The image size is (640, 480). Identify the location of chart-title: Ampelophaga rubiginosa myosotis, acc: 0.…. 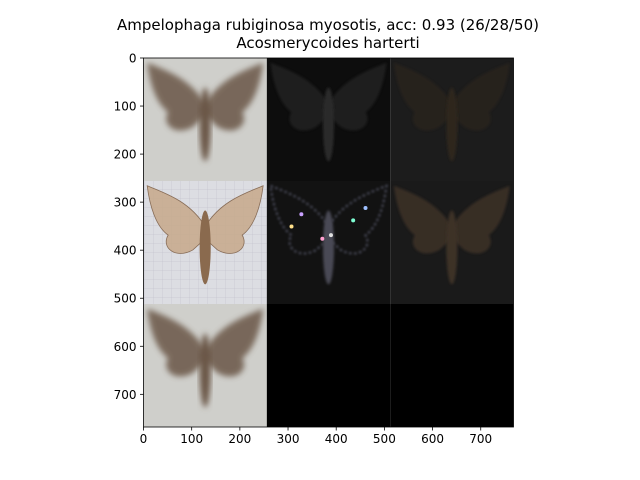
(328, 25).